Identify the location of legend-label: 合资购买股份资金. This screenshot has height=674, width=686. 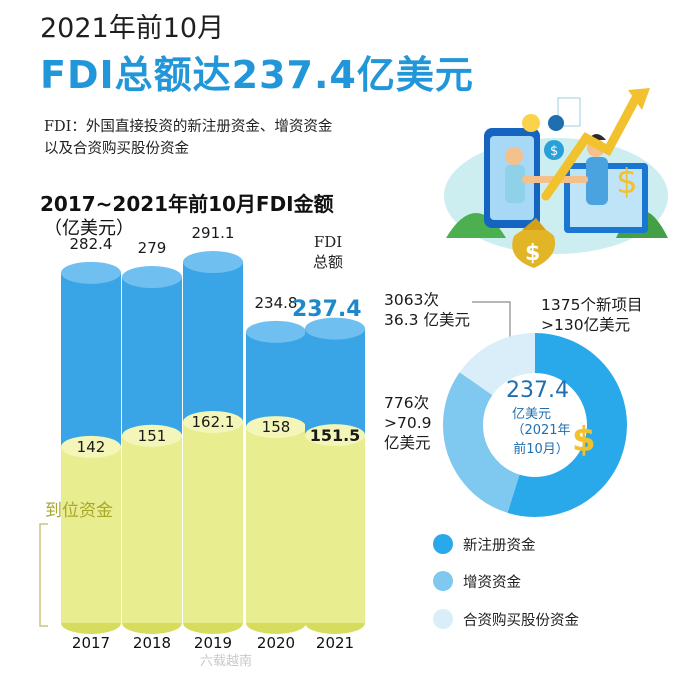
(521, 620).